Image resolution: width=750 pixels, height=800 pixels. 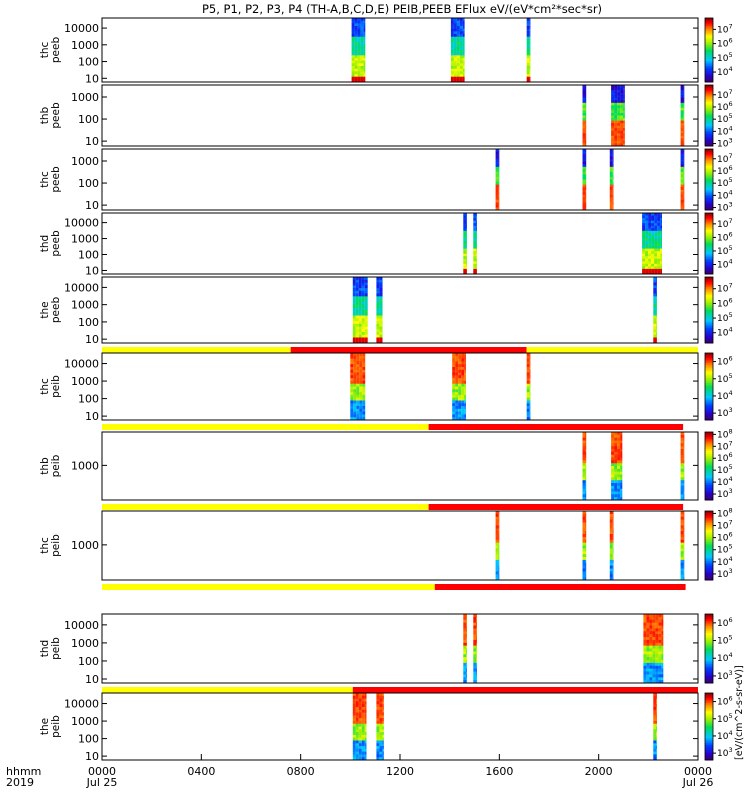 What do you see at coordinates (23, 771) in the screenshot?
I see `time-axis-label: hhmm` at bounding box center [23, 771].